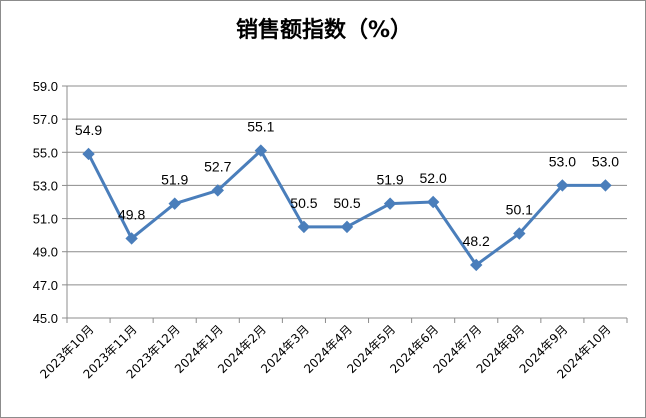 The height and width of the screenshot is (418, 646). I want to click on y-tick-label-7: 59.0, so click(45, 86).